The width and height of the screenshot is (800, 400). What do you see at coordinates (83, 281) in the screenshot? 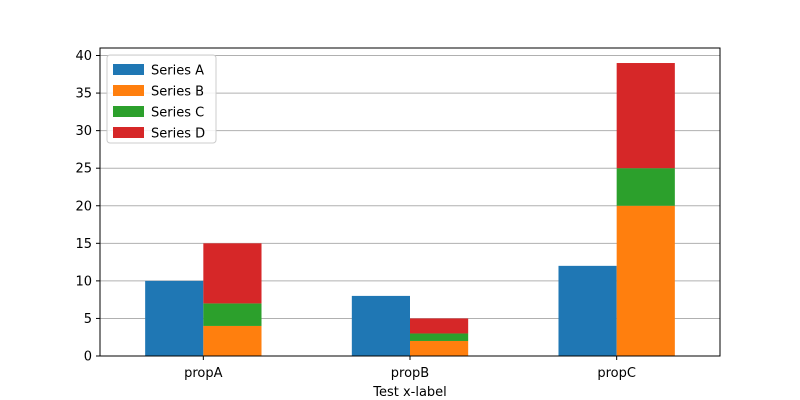
I see `y-tick-label: 10` at bounding box center [83, 281].